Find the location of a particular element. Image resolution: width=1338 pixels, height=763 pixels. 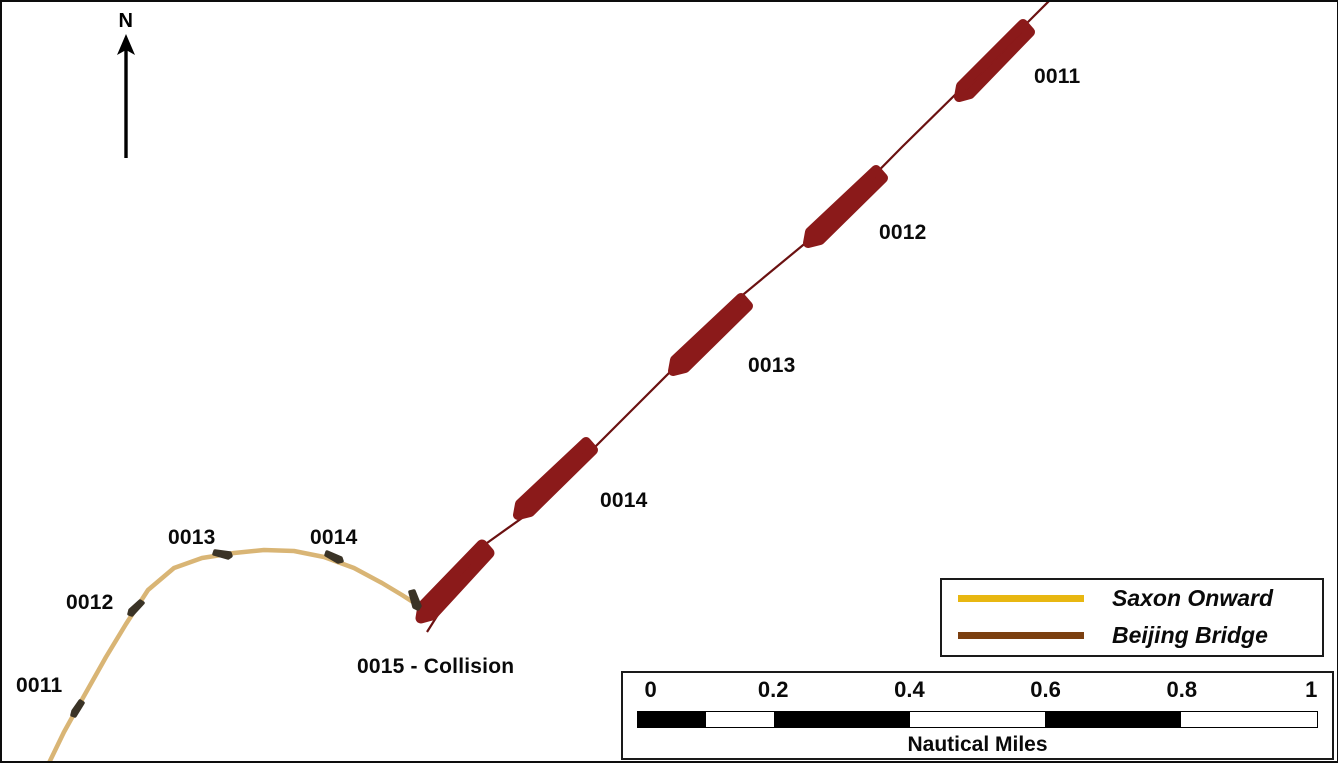

legend-swatch-beijing-bridge is located at coordinates (1021, 635).